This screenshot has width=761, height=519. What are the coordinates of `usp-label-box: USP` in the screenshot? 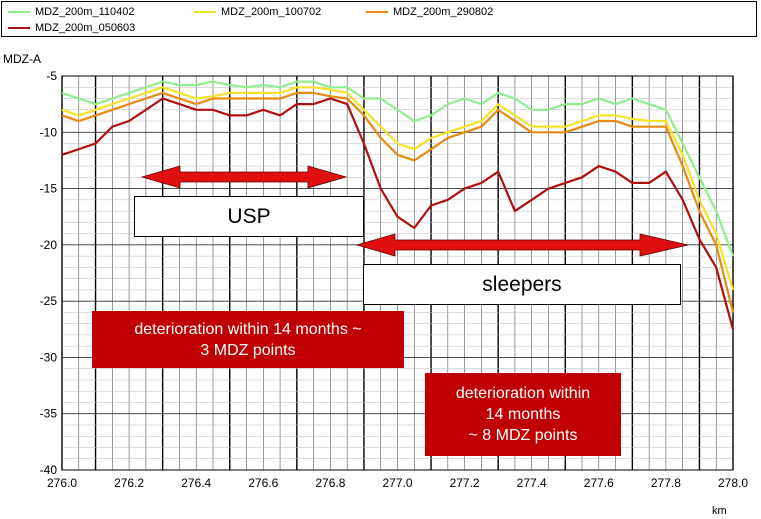 It's located at (249, 216).